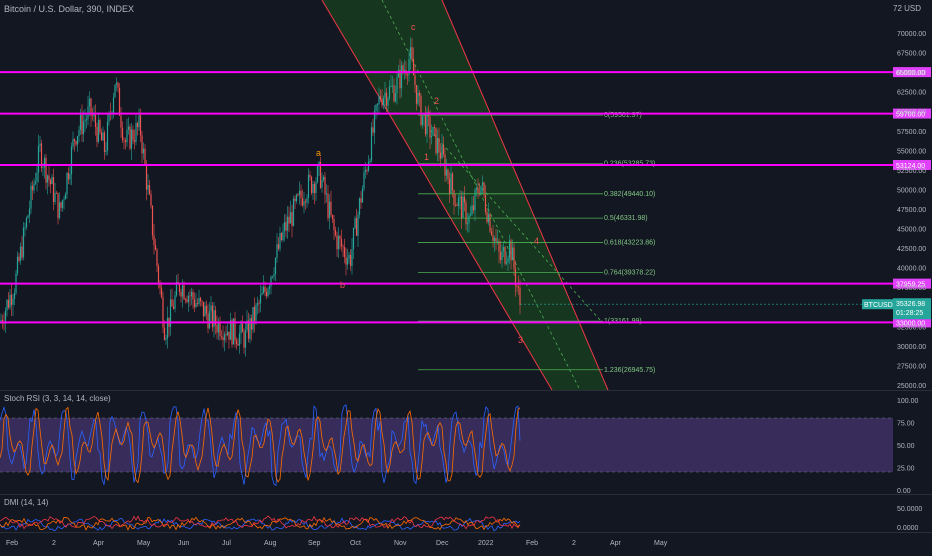 This screenshot has width=932, height=556. I want to click on dmi-canvas: 50.0000 0.0000, so click(466, 514).